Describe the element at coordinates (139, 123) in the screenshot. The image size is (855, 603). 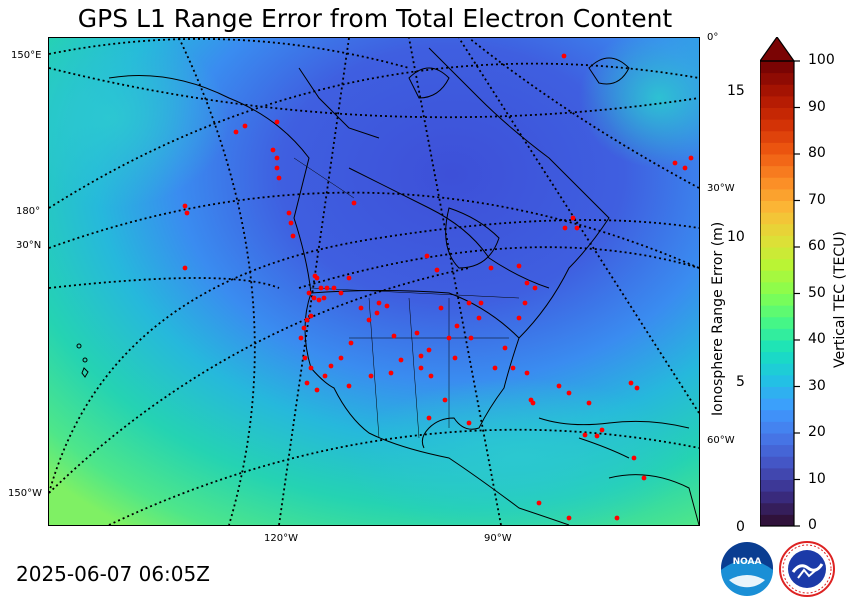
I see `tec-patch-nw` at that location.